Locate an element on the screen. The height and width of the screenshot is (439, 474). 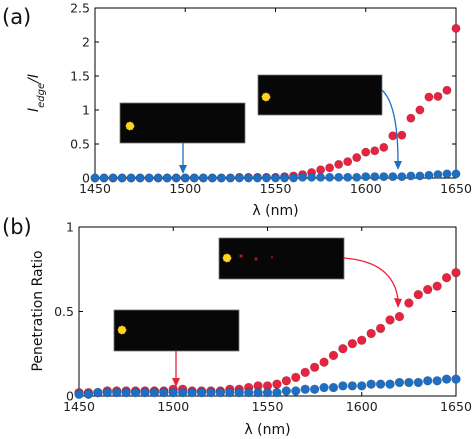
panel-a-arrow-right is located at coordinates (390, 126).